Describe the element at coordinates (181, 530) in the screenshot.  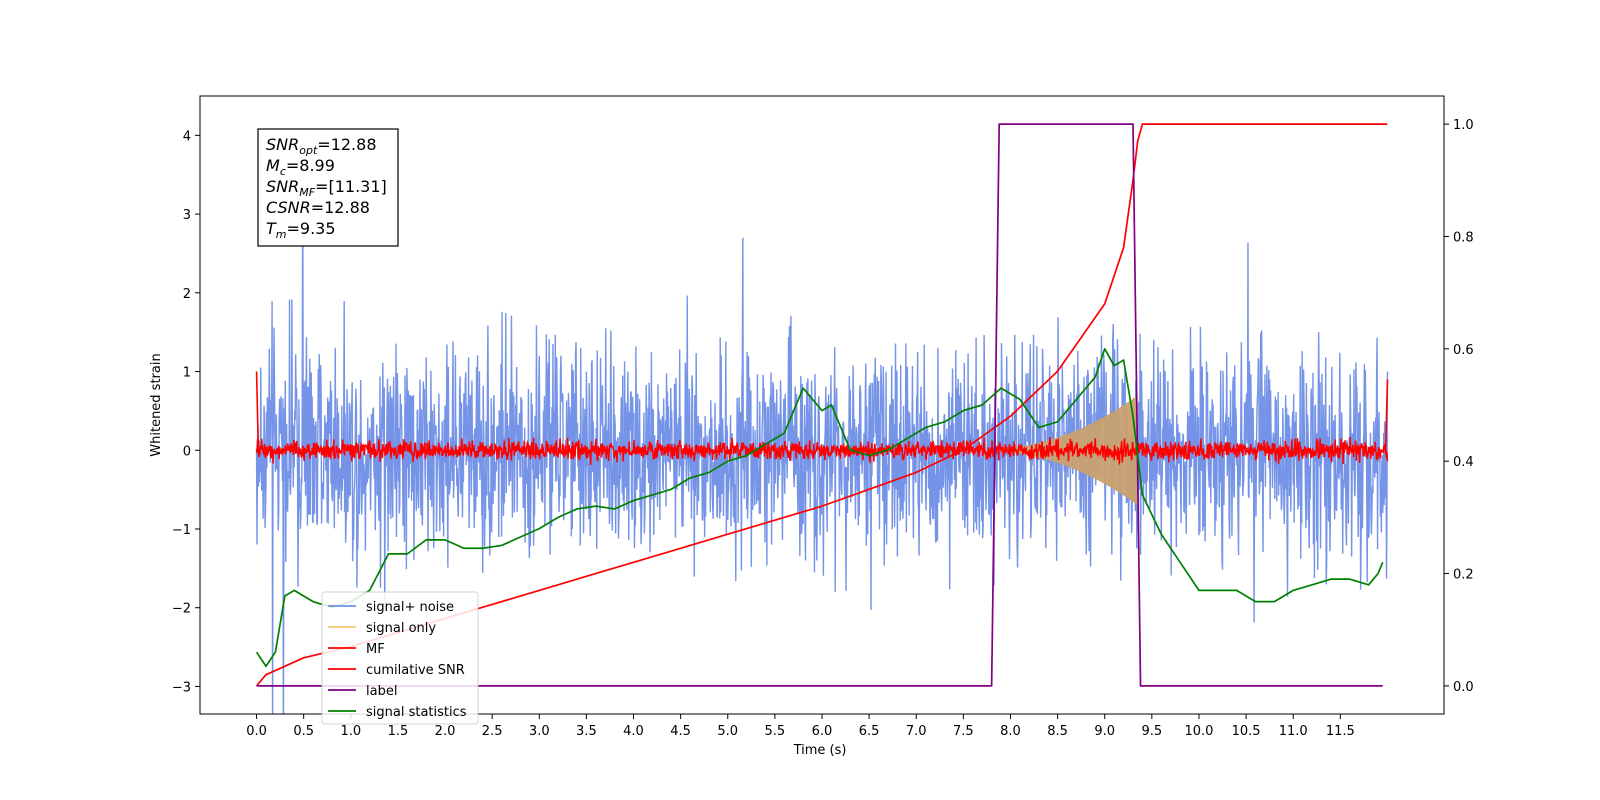
I see `y-left-tick-label: −1` at that location.